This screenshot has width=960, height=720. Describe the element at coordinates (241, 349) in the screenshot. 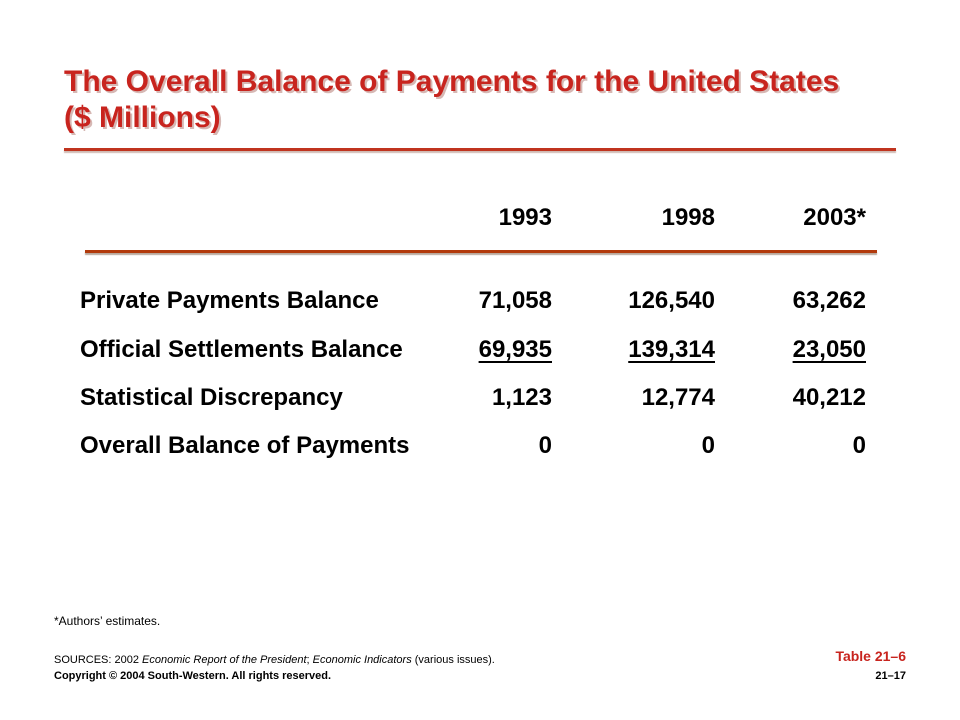

I see `row-label-official-settlements: Official Settlements Balance` at that location.